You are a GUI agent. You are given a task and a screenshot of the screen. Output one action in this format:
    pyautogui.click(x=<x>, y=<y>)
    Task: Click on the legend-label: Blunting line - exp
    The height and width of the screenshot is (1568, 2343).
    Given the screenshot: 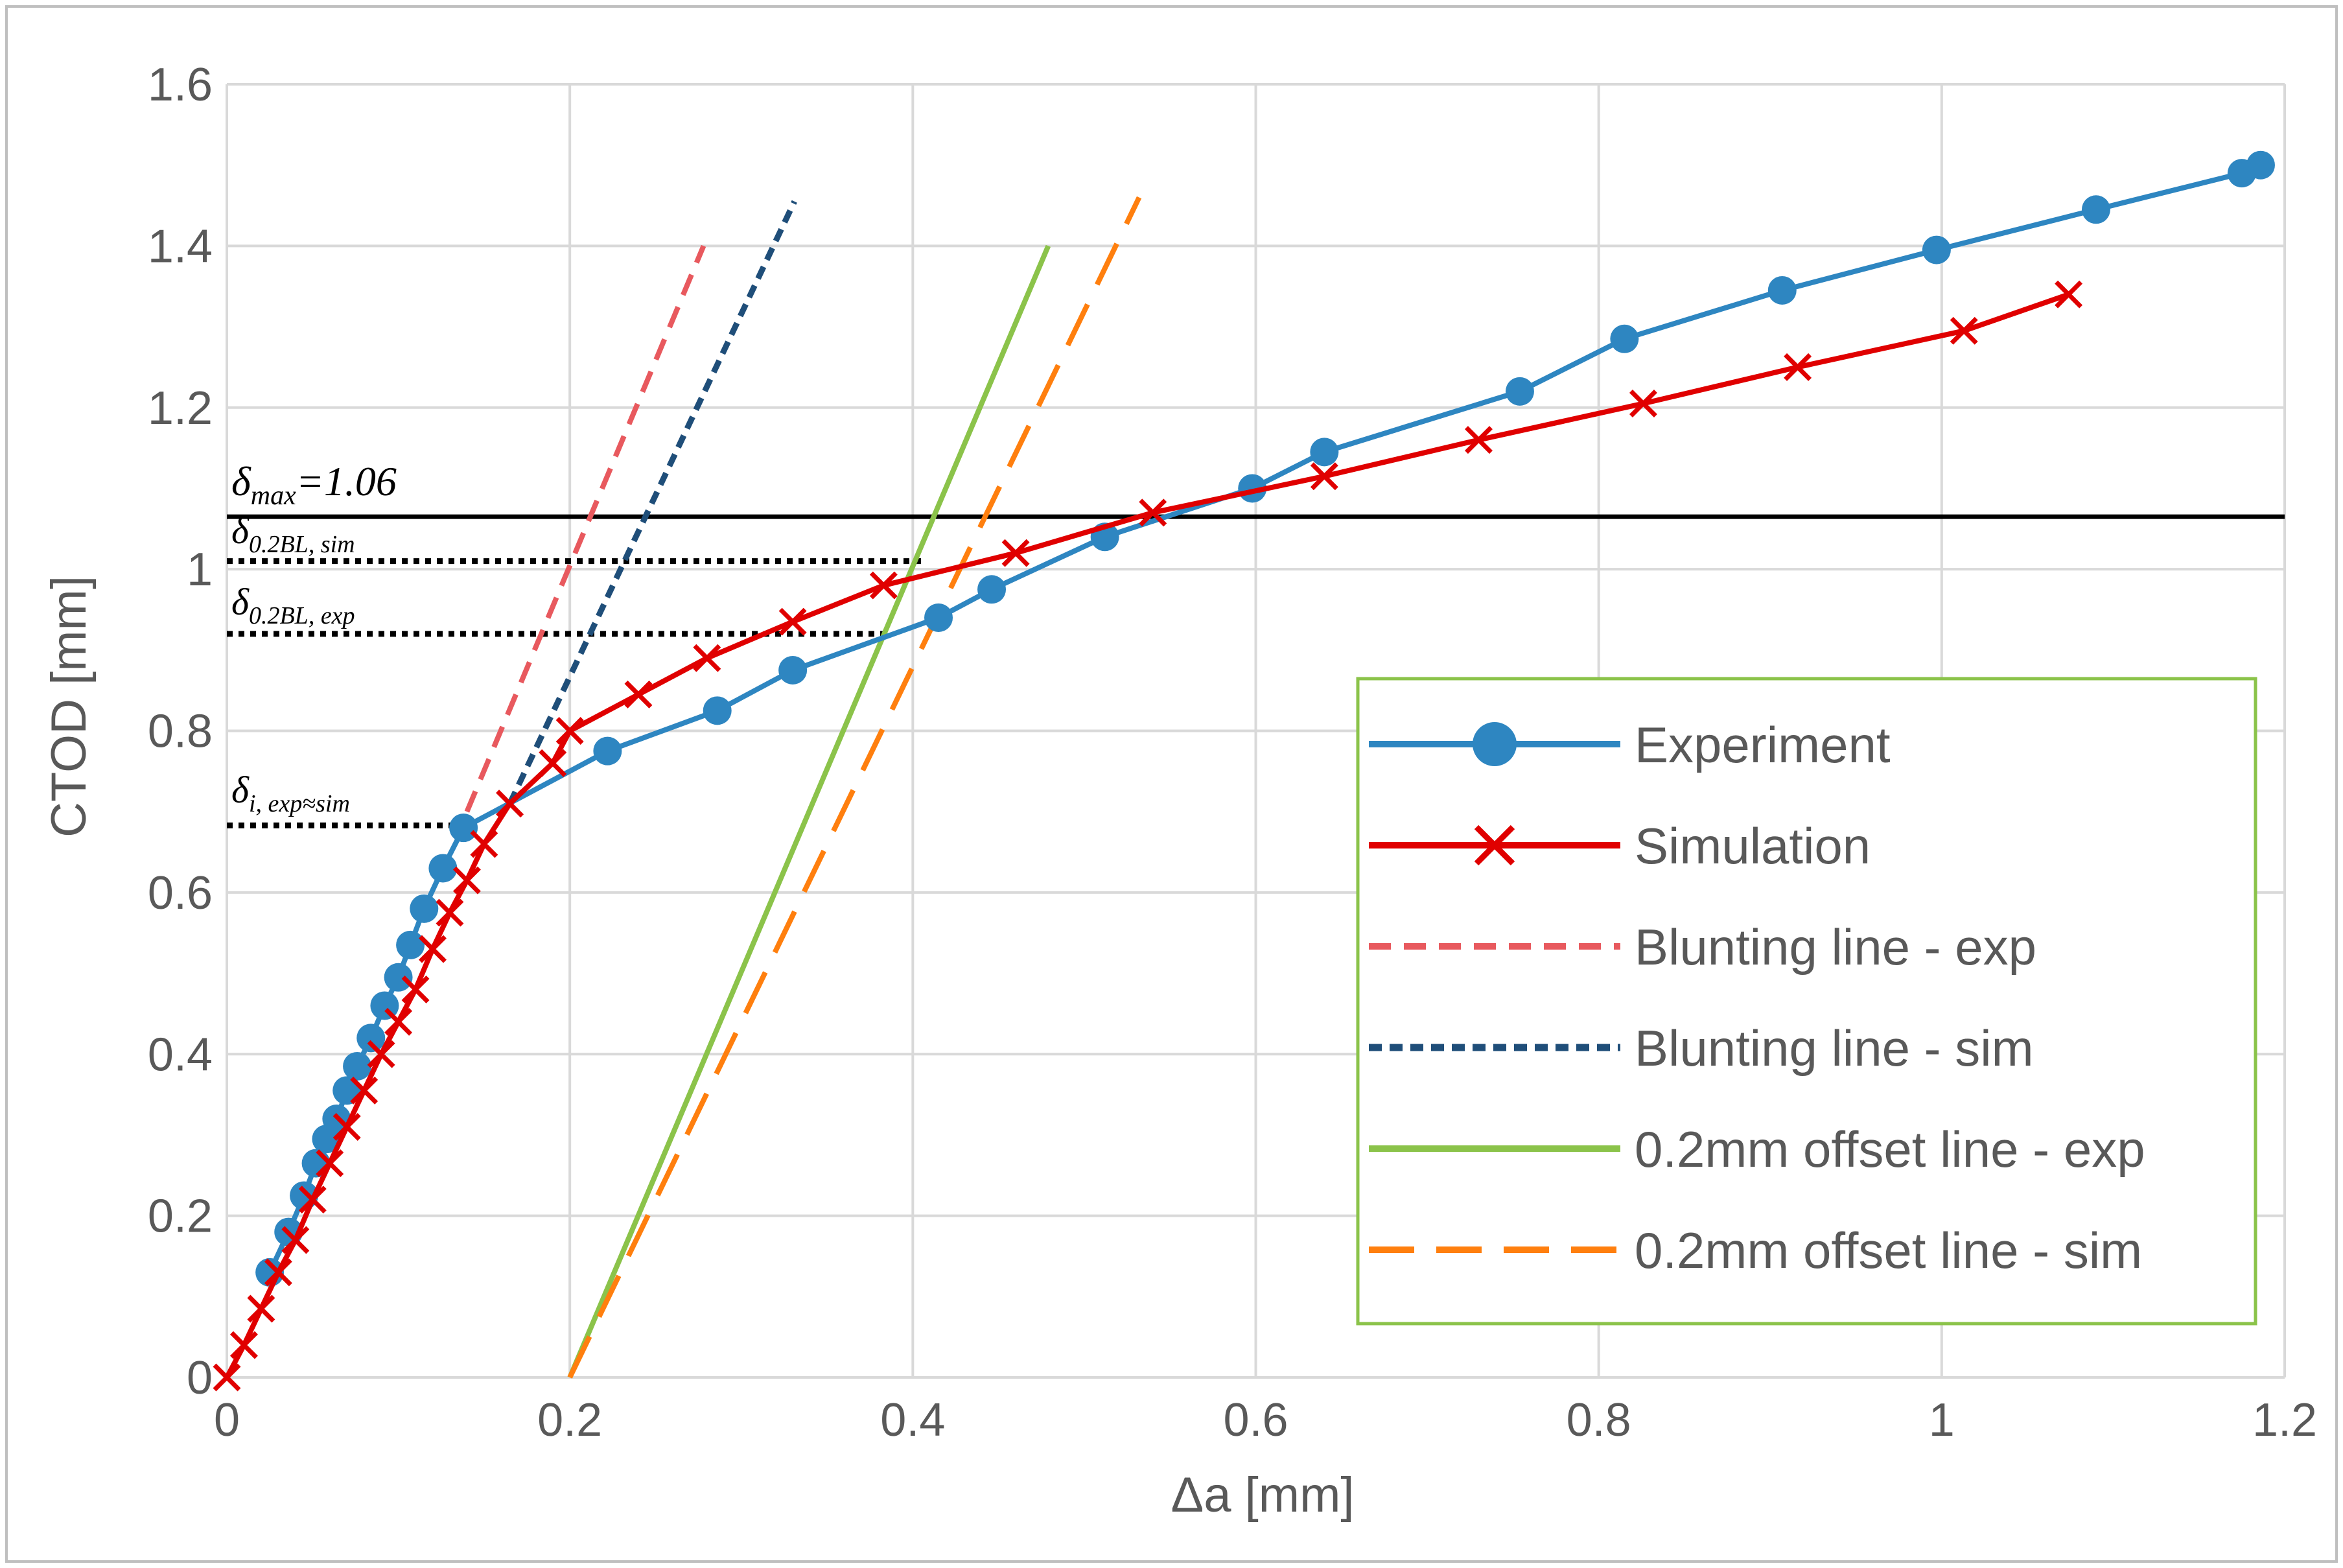 What is the action you would take?
    pyautogui.click(x=1835, y=948)
    